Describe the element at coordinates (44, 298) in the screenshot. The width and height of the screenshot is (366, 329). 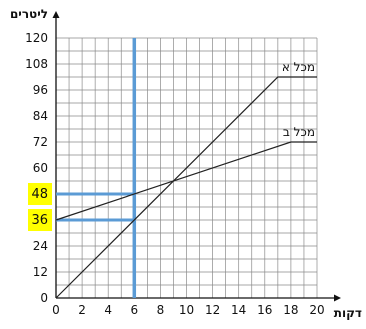
I see `y-tick-label: 0` at that location.